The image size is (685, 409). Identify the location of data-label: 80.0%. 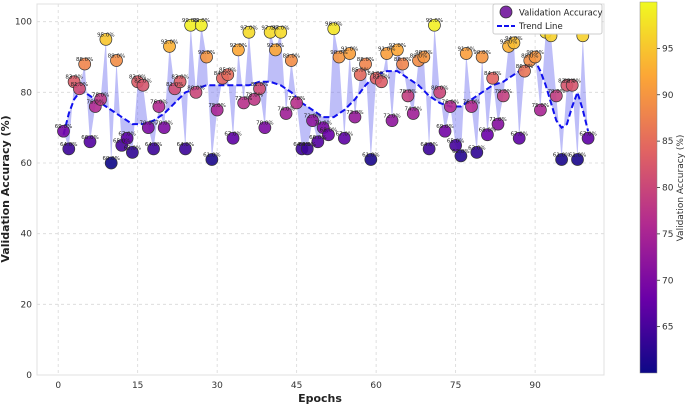
(439, 88).